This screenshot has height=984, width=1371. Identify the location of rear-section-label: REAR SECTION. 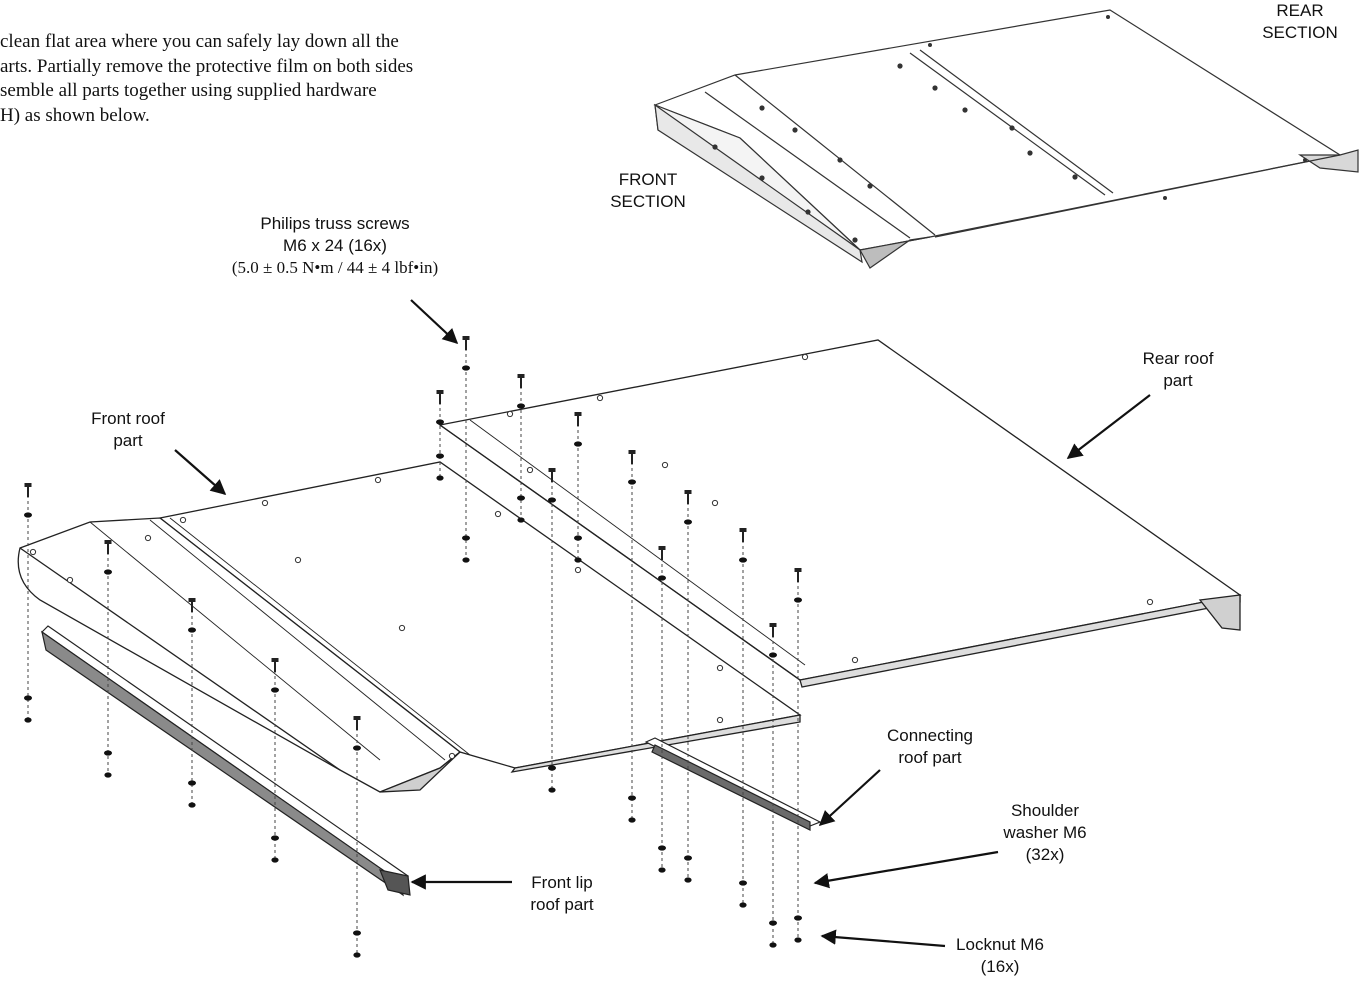
(1300, 21).